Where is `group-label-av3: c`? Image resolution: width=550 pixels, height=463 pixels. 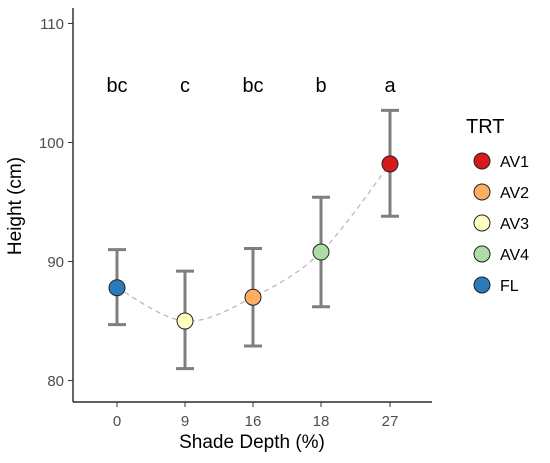 group-label-av3: c is located at coordinates (185, 86).